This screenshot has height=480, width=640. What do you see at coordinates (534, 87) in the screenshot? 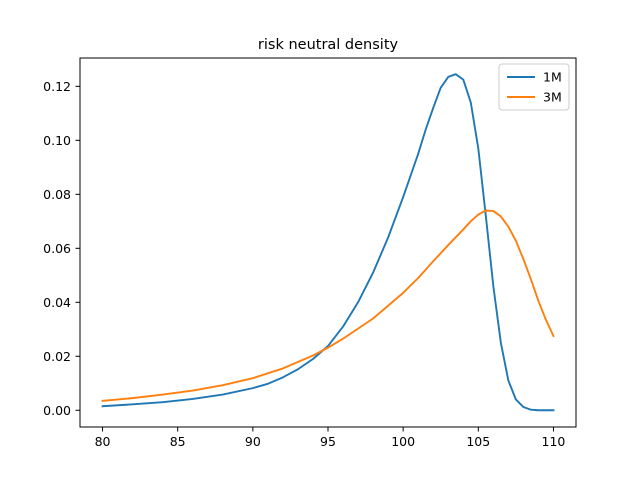
I see `legend-box` at bounding box center [534, 87].